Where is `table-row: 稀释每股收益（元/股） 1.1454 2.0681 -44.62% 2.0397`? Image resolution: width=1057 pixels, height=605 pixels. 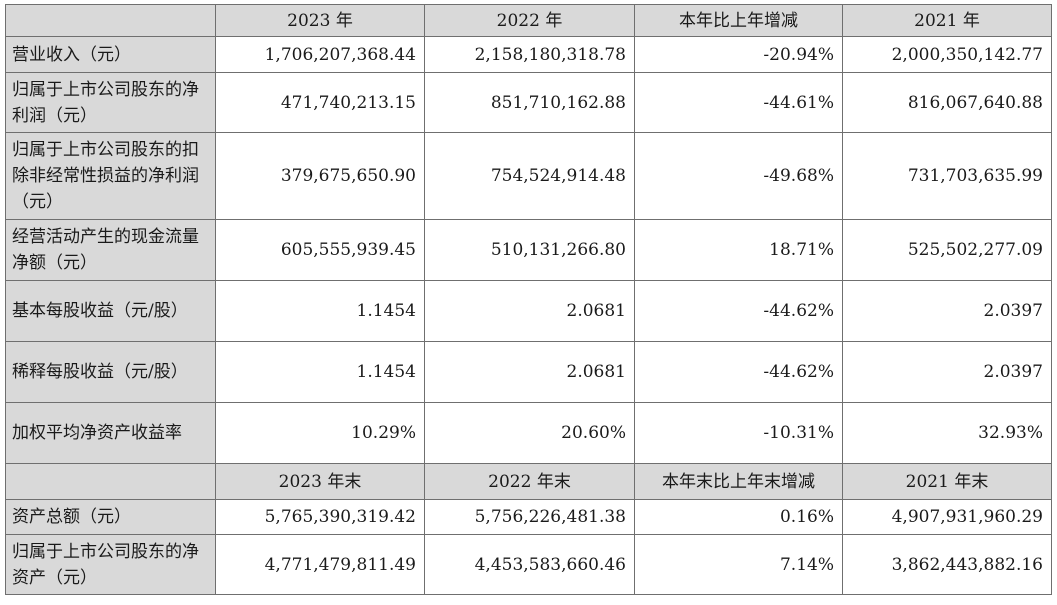 table-row: 稀释每股收益（元/股） 1.1454 2.0681 -44.62% 2.0397 is located at coordinates (528, 372).